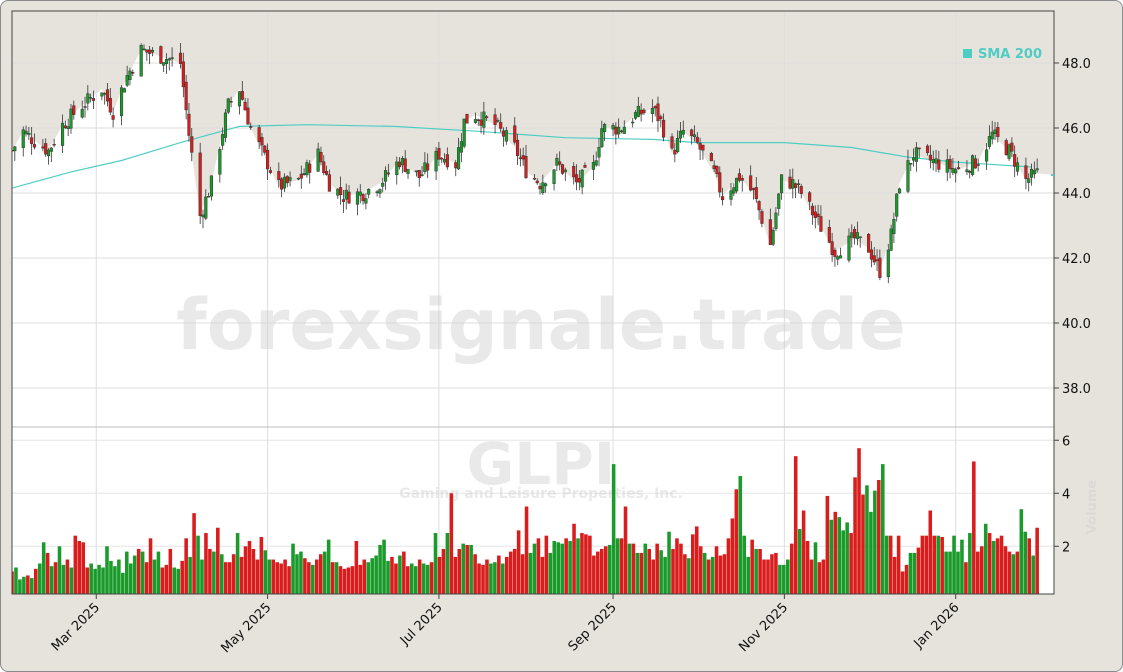  I want to click on volume-axis-label: Volume, so click(1092, 507).